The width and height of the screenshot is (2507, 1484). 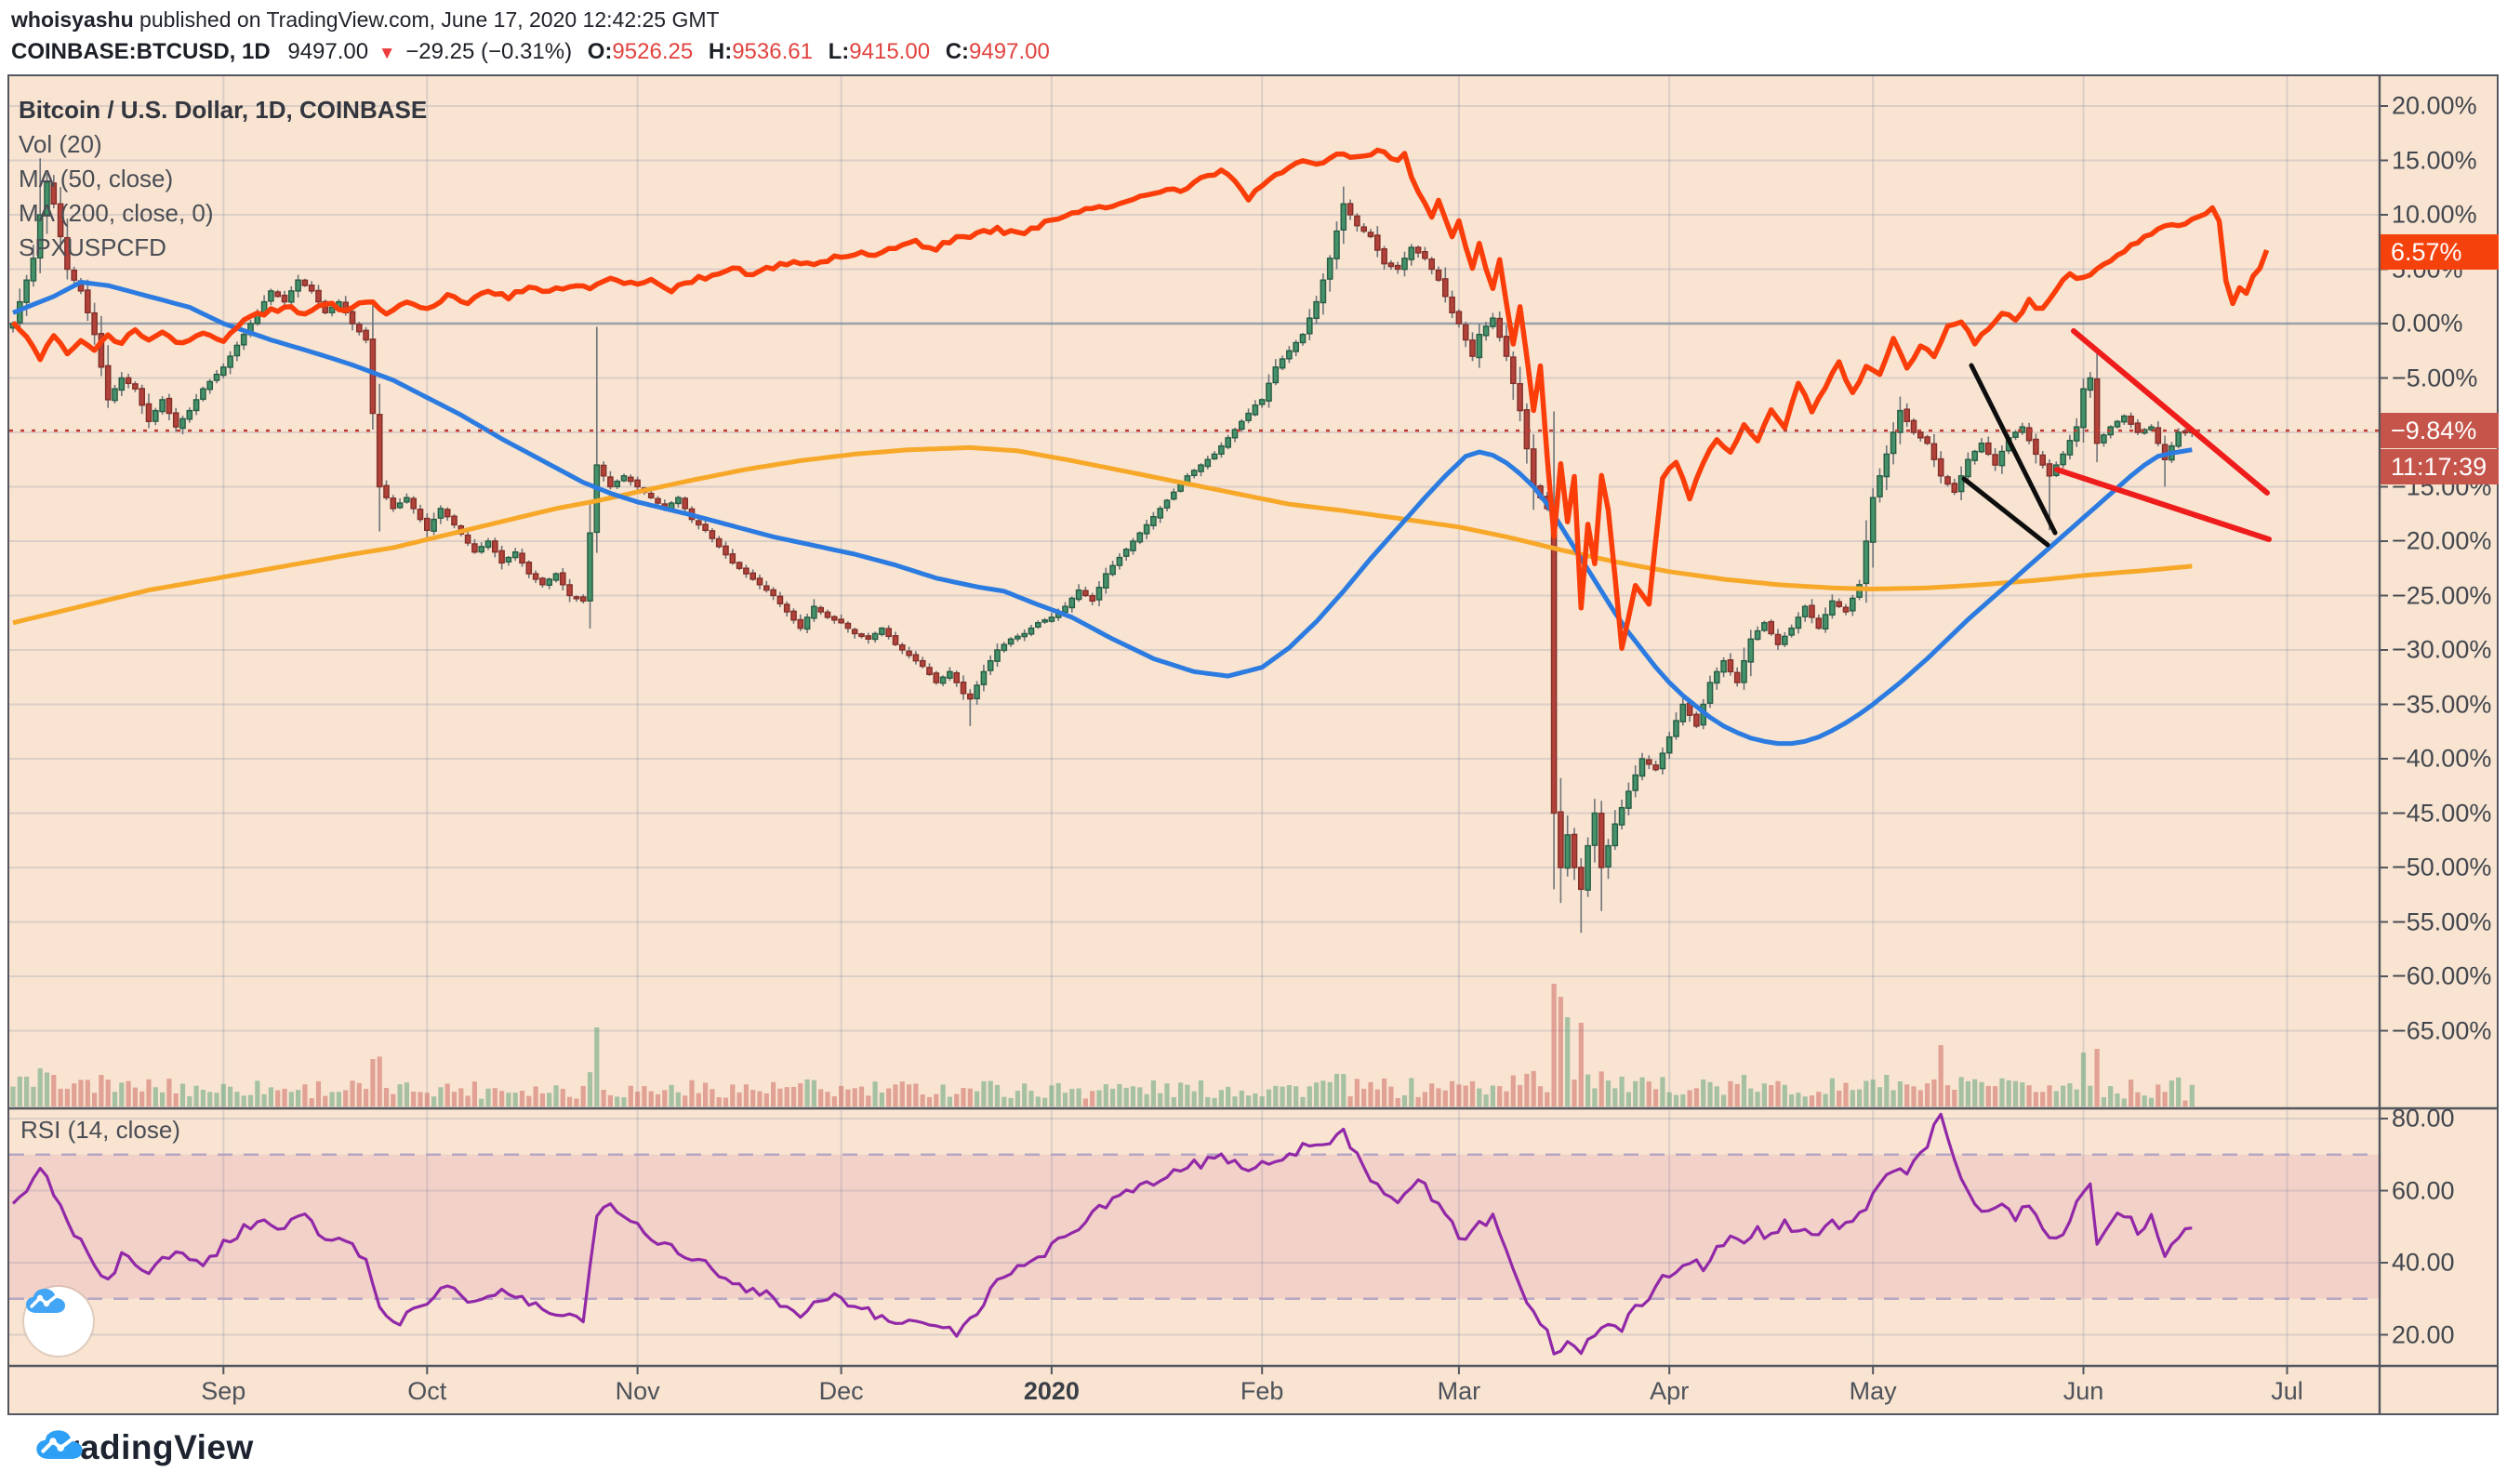 What do you see at coordinates (2434, 214) in the screenshot?
I see `pct-axis-label: 10.00%` at bounding box center [2434, 214].